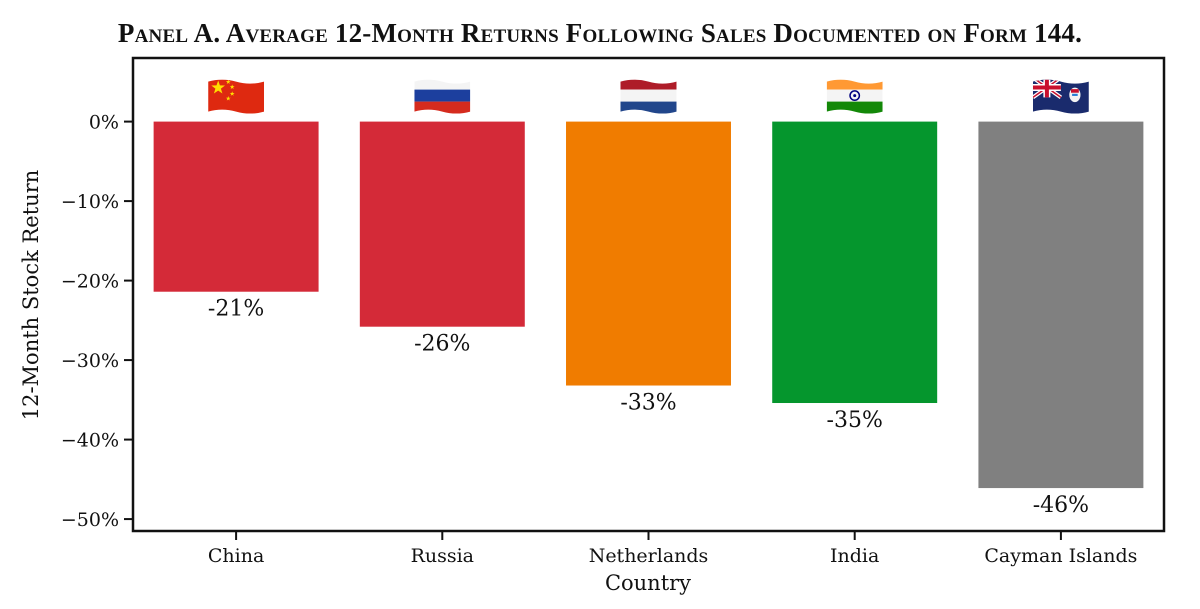 Image resolution: width=1200 pixels, height=609 pixels. What do you see at coordinates (31, 295) in the screenshot?
I see `y-axis-label: 12-Month Stock Return` at bounding box center [31, 295].